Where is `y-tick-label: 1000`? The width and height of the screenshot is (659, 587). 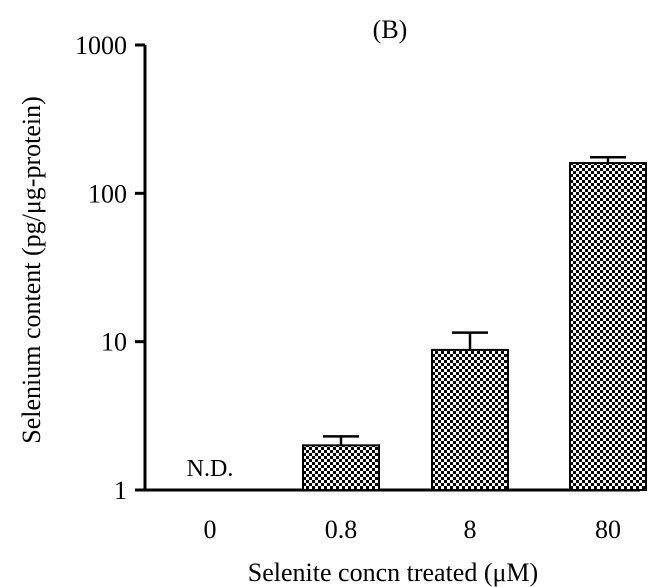
y-tick-label: 1000 is located at coordinates (101, 45).